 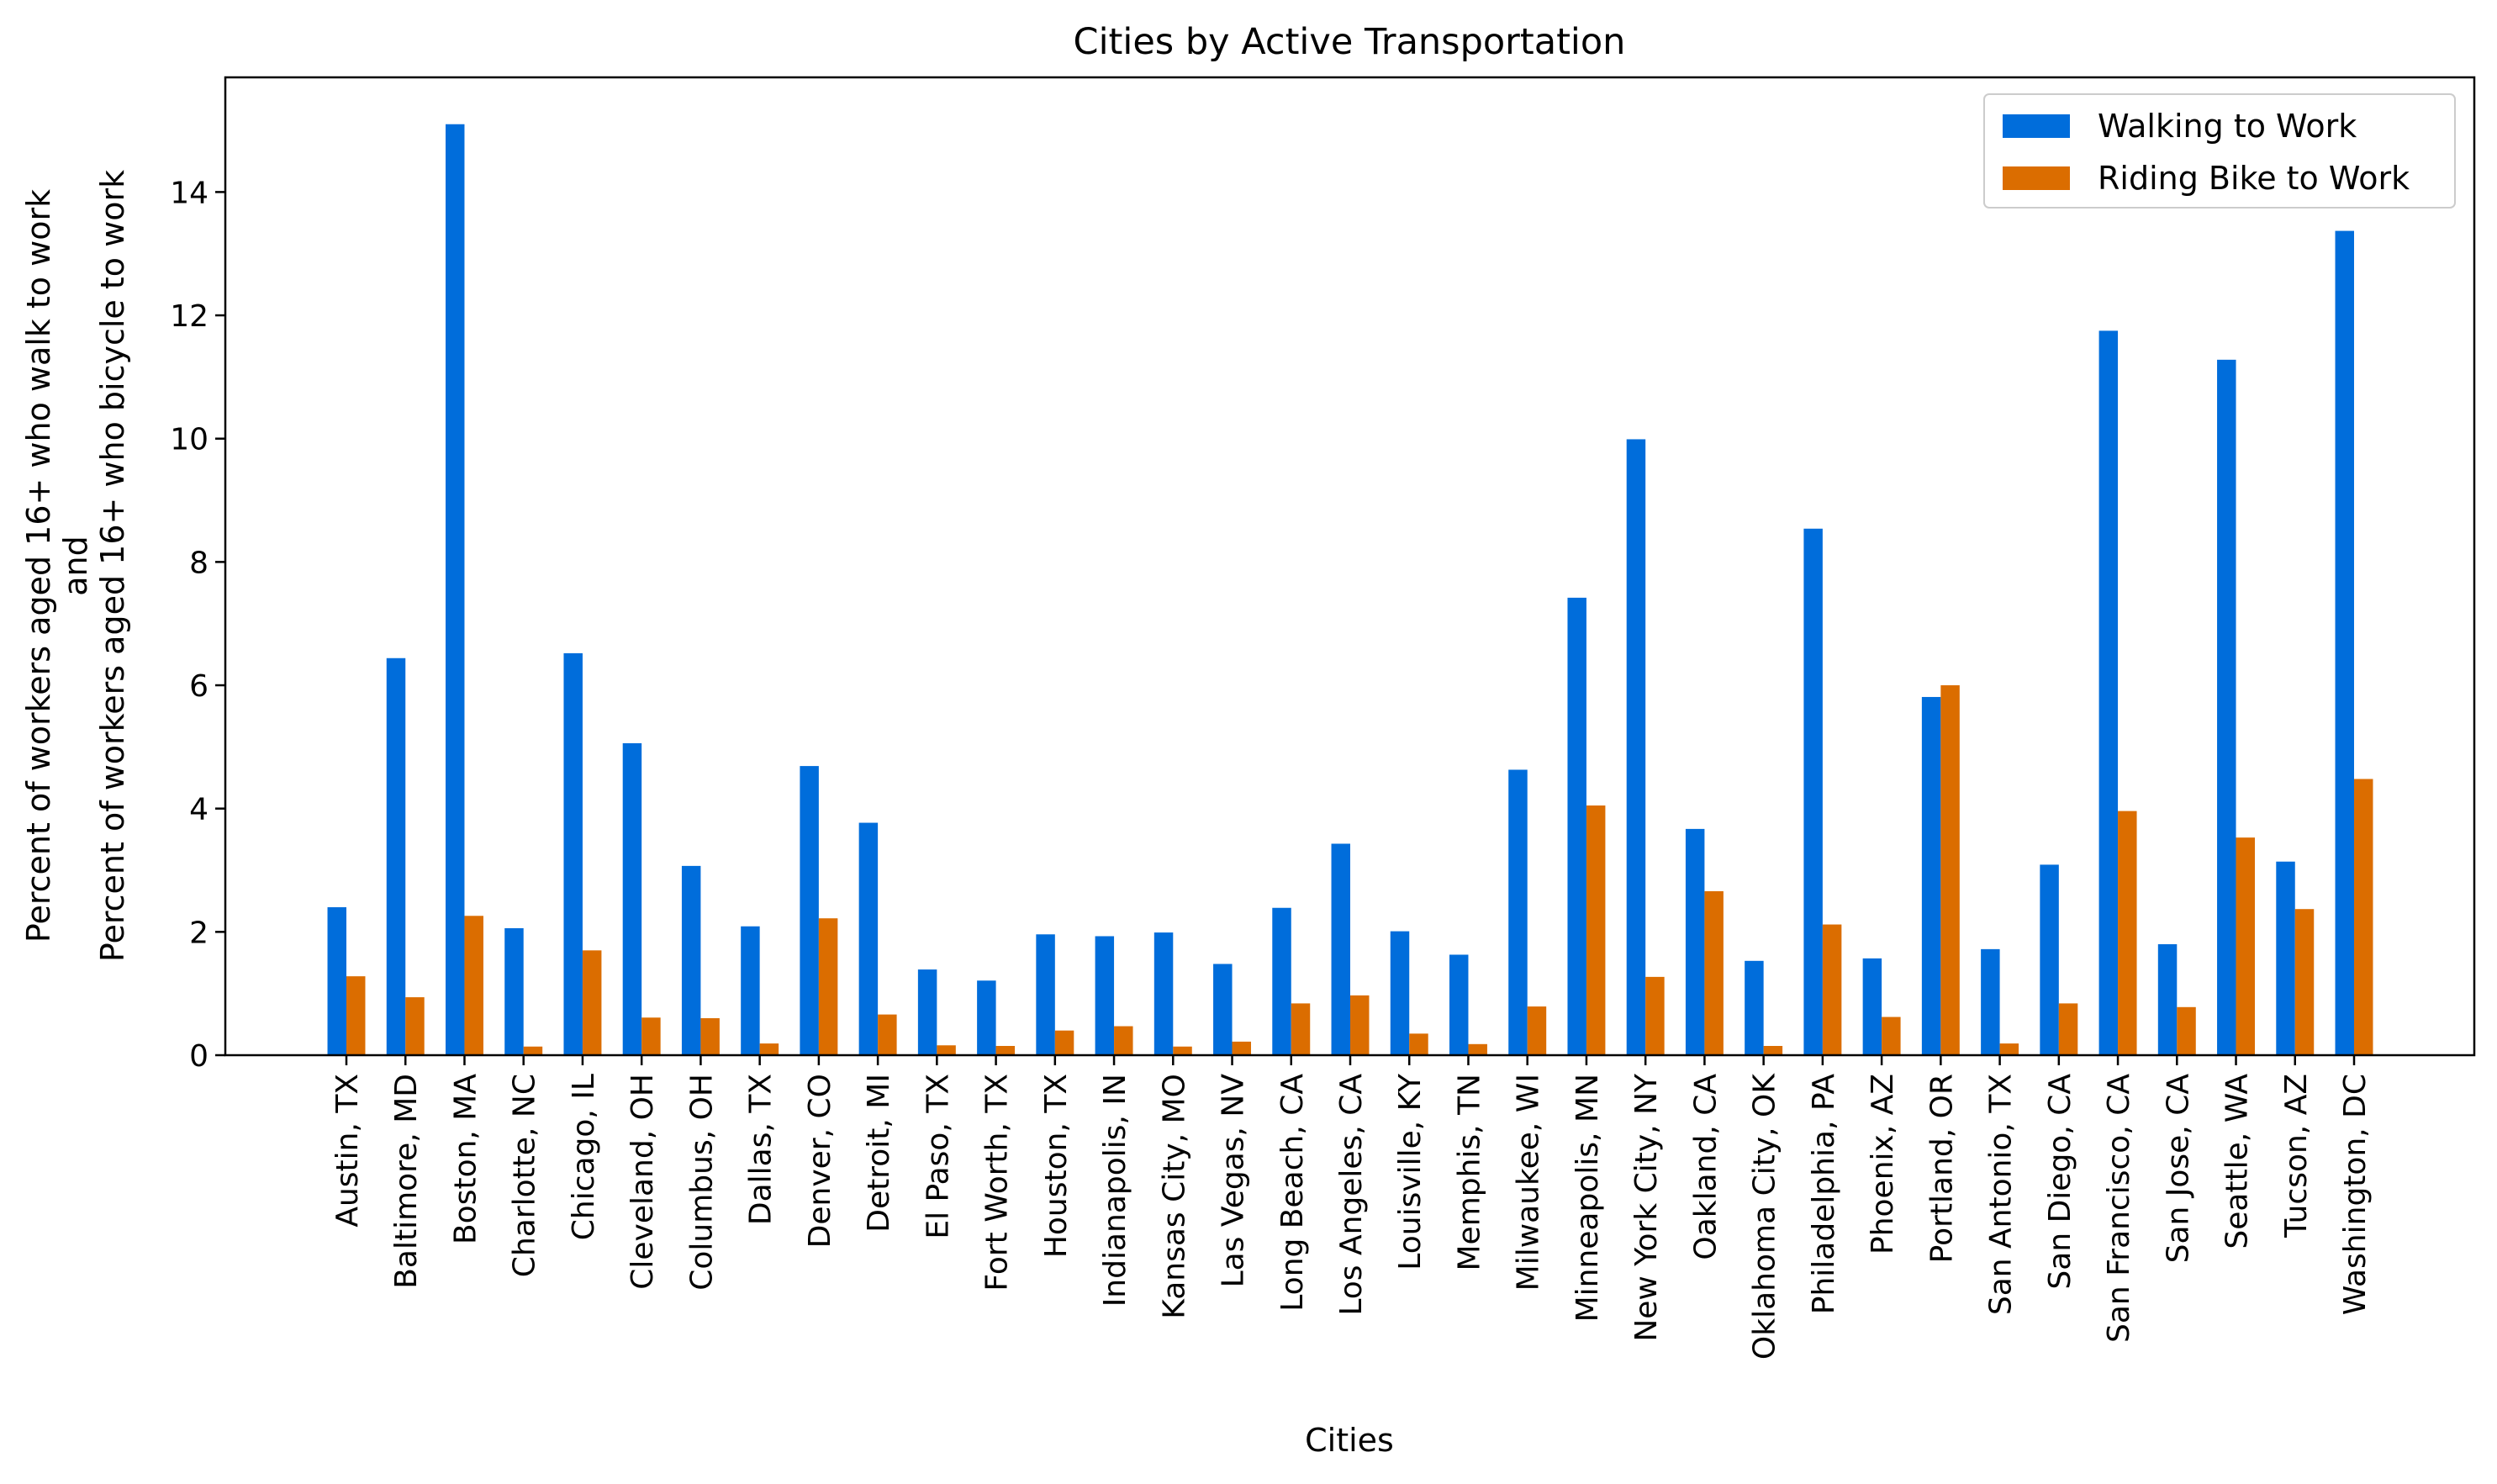 I want to click on x-tick-label: Oakland, CA, so click(x=1705, y=1167).